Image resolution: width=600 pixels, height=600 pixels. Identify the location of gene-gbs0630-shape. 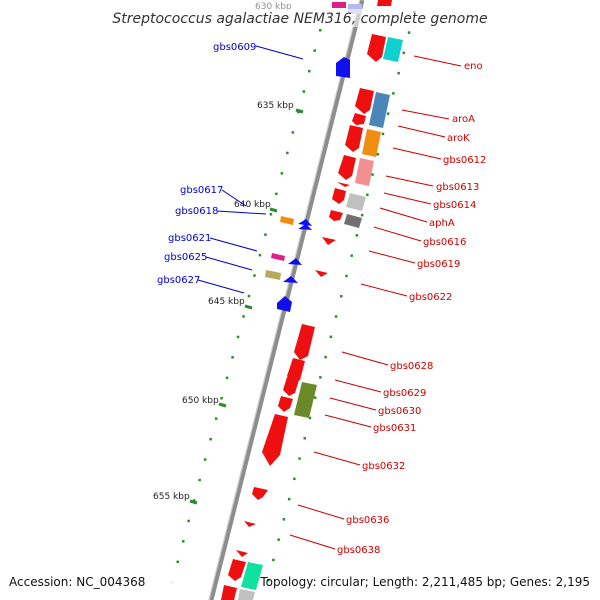
(291, 386).